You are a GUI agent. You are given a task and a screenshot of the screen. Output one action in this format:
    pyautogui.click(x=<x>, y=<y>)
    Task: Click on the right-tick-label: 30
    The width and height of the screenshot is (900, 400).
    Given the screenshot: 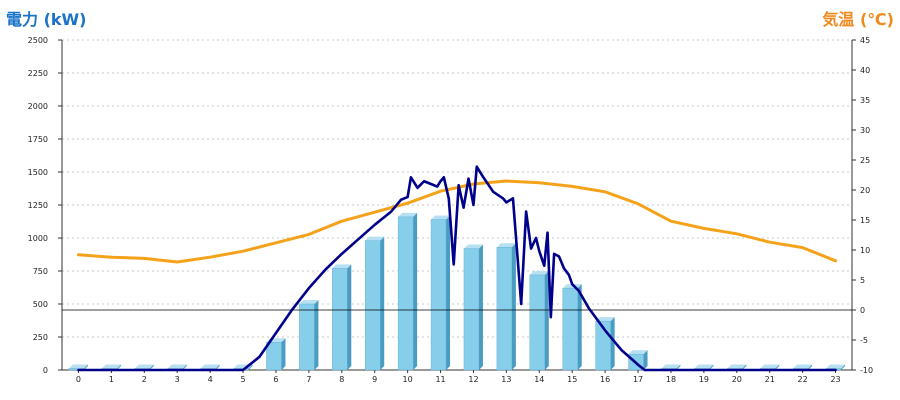 What is the action you would take?
    pyautogui.click(x=865, y=130)
    